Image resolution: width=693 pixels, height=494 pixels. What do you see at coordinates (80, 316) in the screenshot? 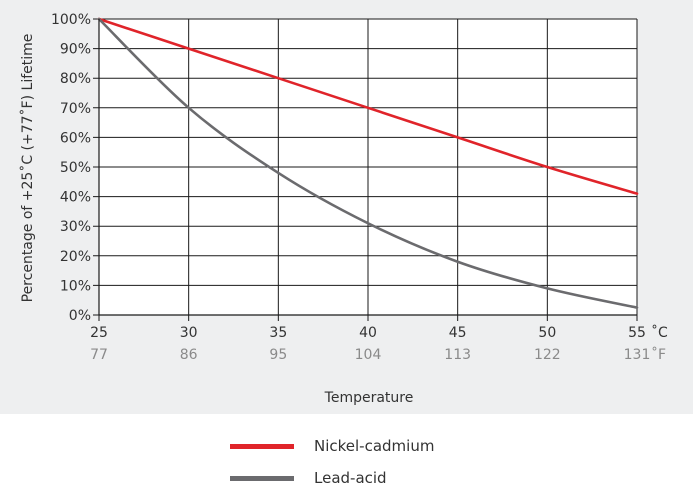
I see `y-tick-label: 0%` at bounding box center [80, 316].